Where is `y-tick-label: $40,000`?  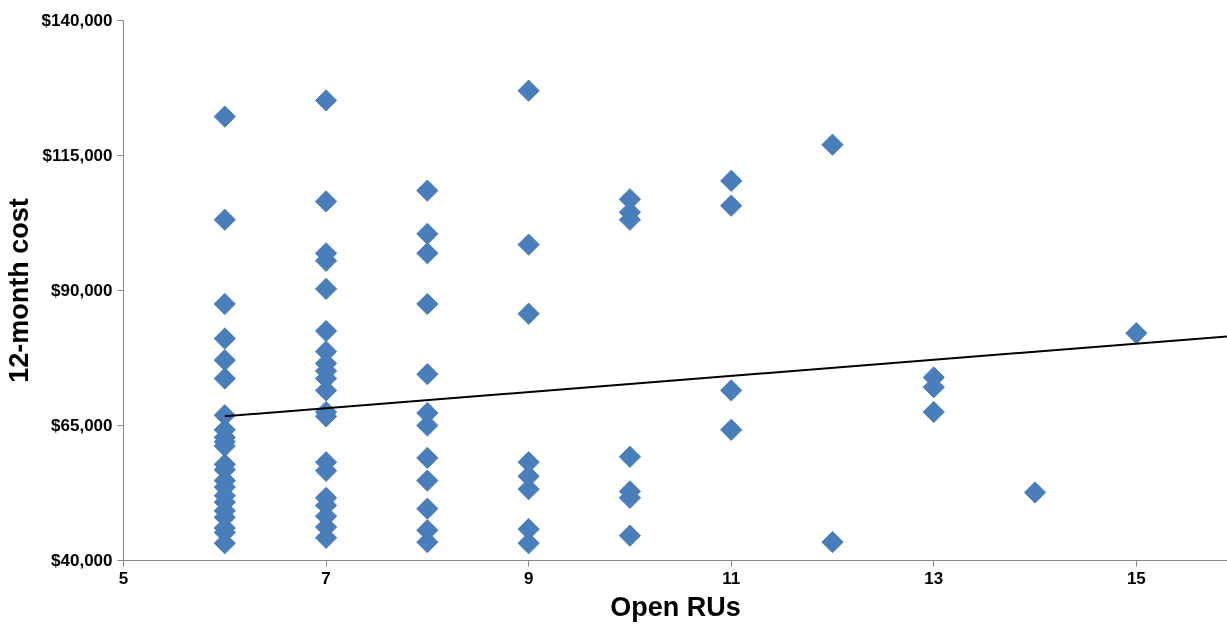
y-tick-label: $40,000 is located at coordinates (82, 560).